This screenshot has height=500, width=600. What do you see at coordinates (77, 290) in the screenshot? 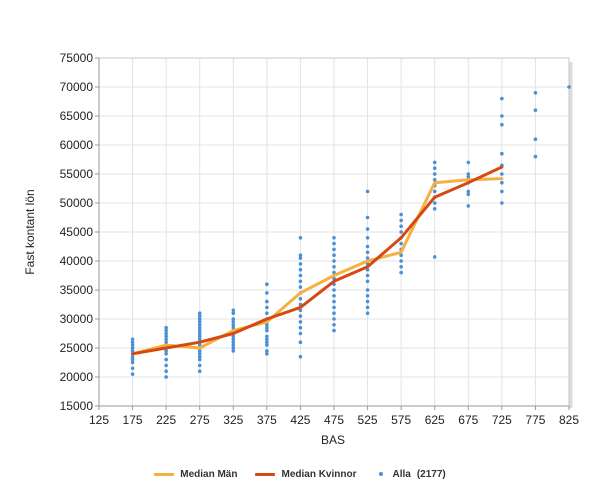
I see `y-tick-label: 35000` at bounding box center [77, 290].